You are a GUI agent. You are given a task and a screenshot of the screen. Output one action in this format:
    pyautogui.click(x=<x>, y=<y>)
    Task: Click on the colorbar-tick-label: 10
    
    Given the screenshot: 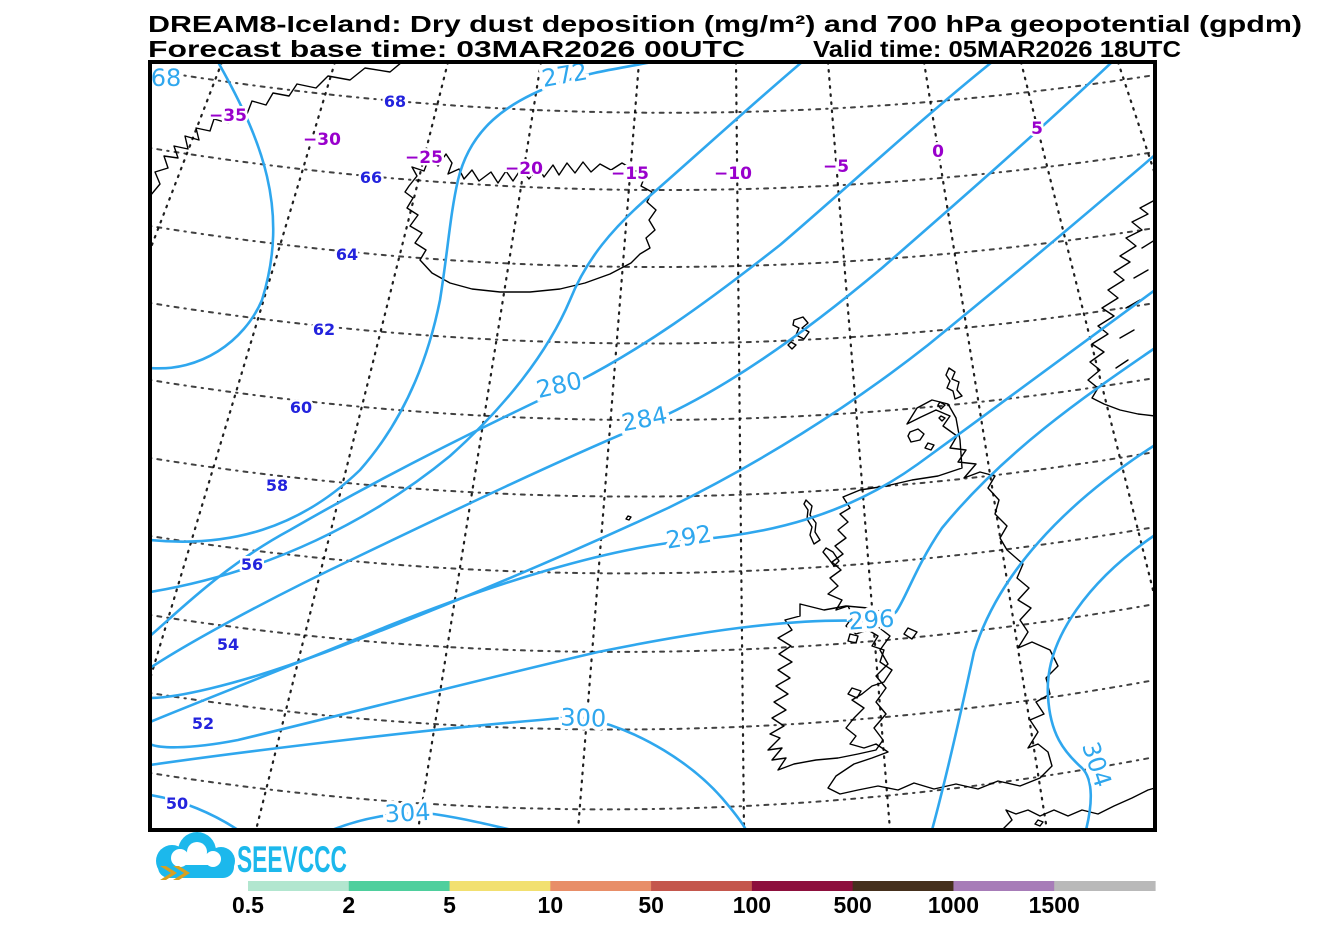 What is the action you would take?
    pyautogui.click(x=551, y=905)
    